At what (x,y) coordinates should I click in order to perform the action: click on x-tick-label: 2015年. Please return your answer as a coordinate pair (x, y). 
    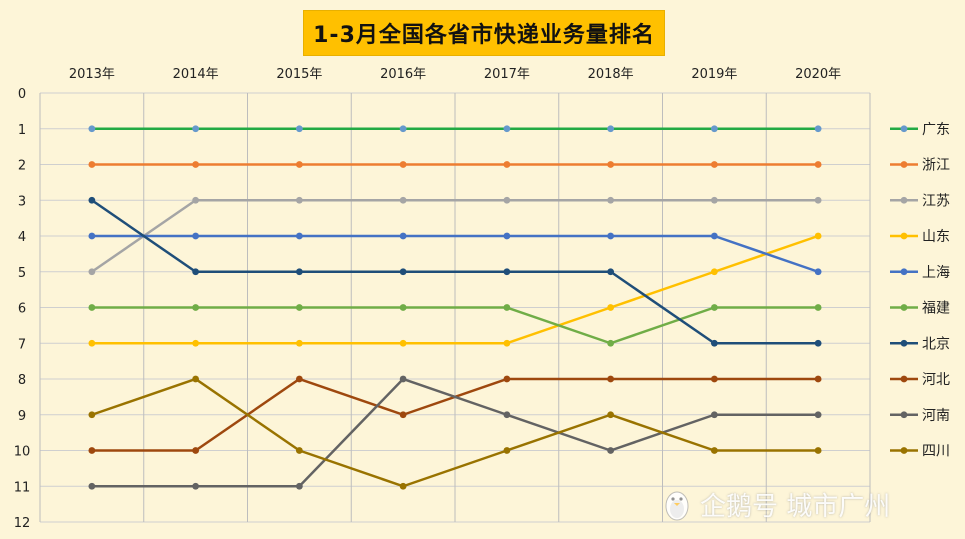
    Looking at the image, I should click on (299, 74).